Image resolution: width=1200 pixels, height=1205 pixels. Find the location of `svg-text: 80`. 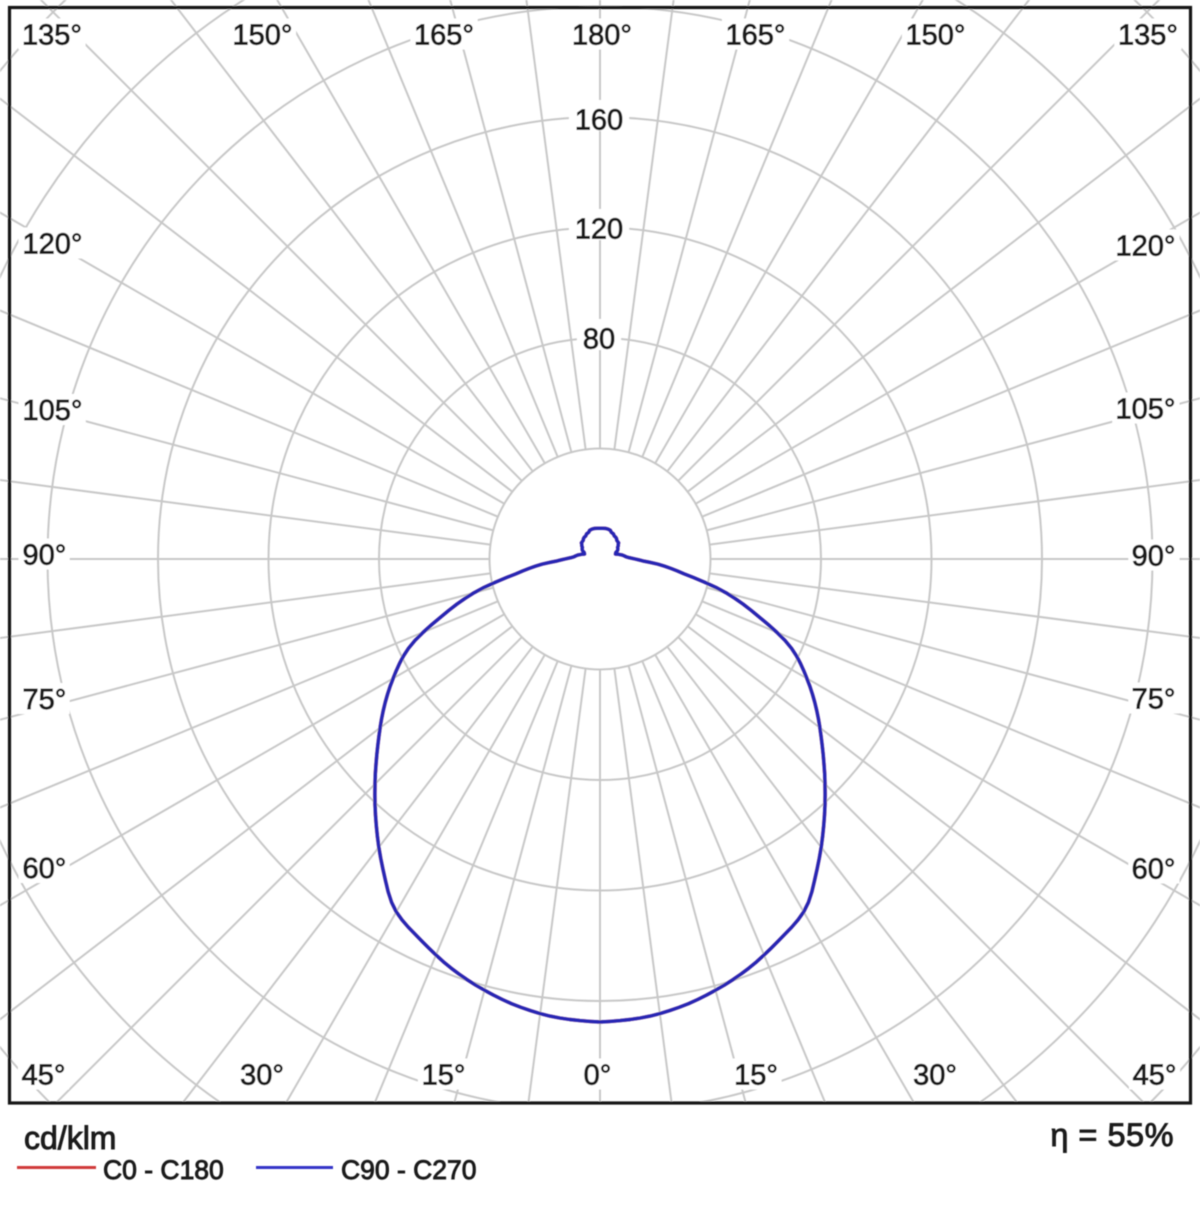

svg-text: 80 is located at coordinates (599, 340).